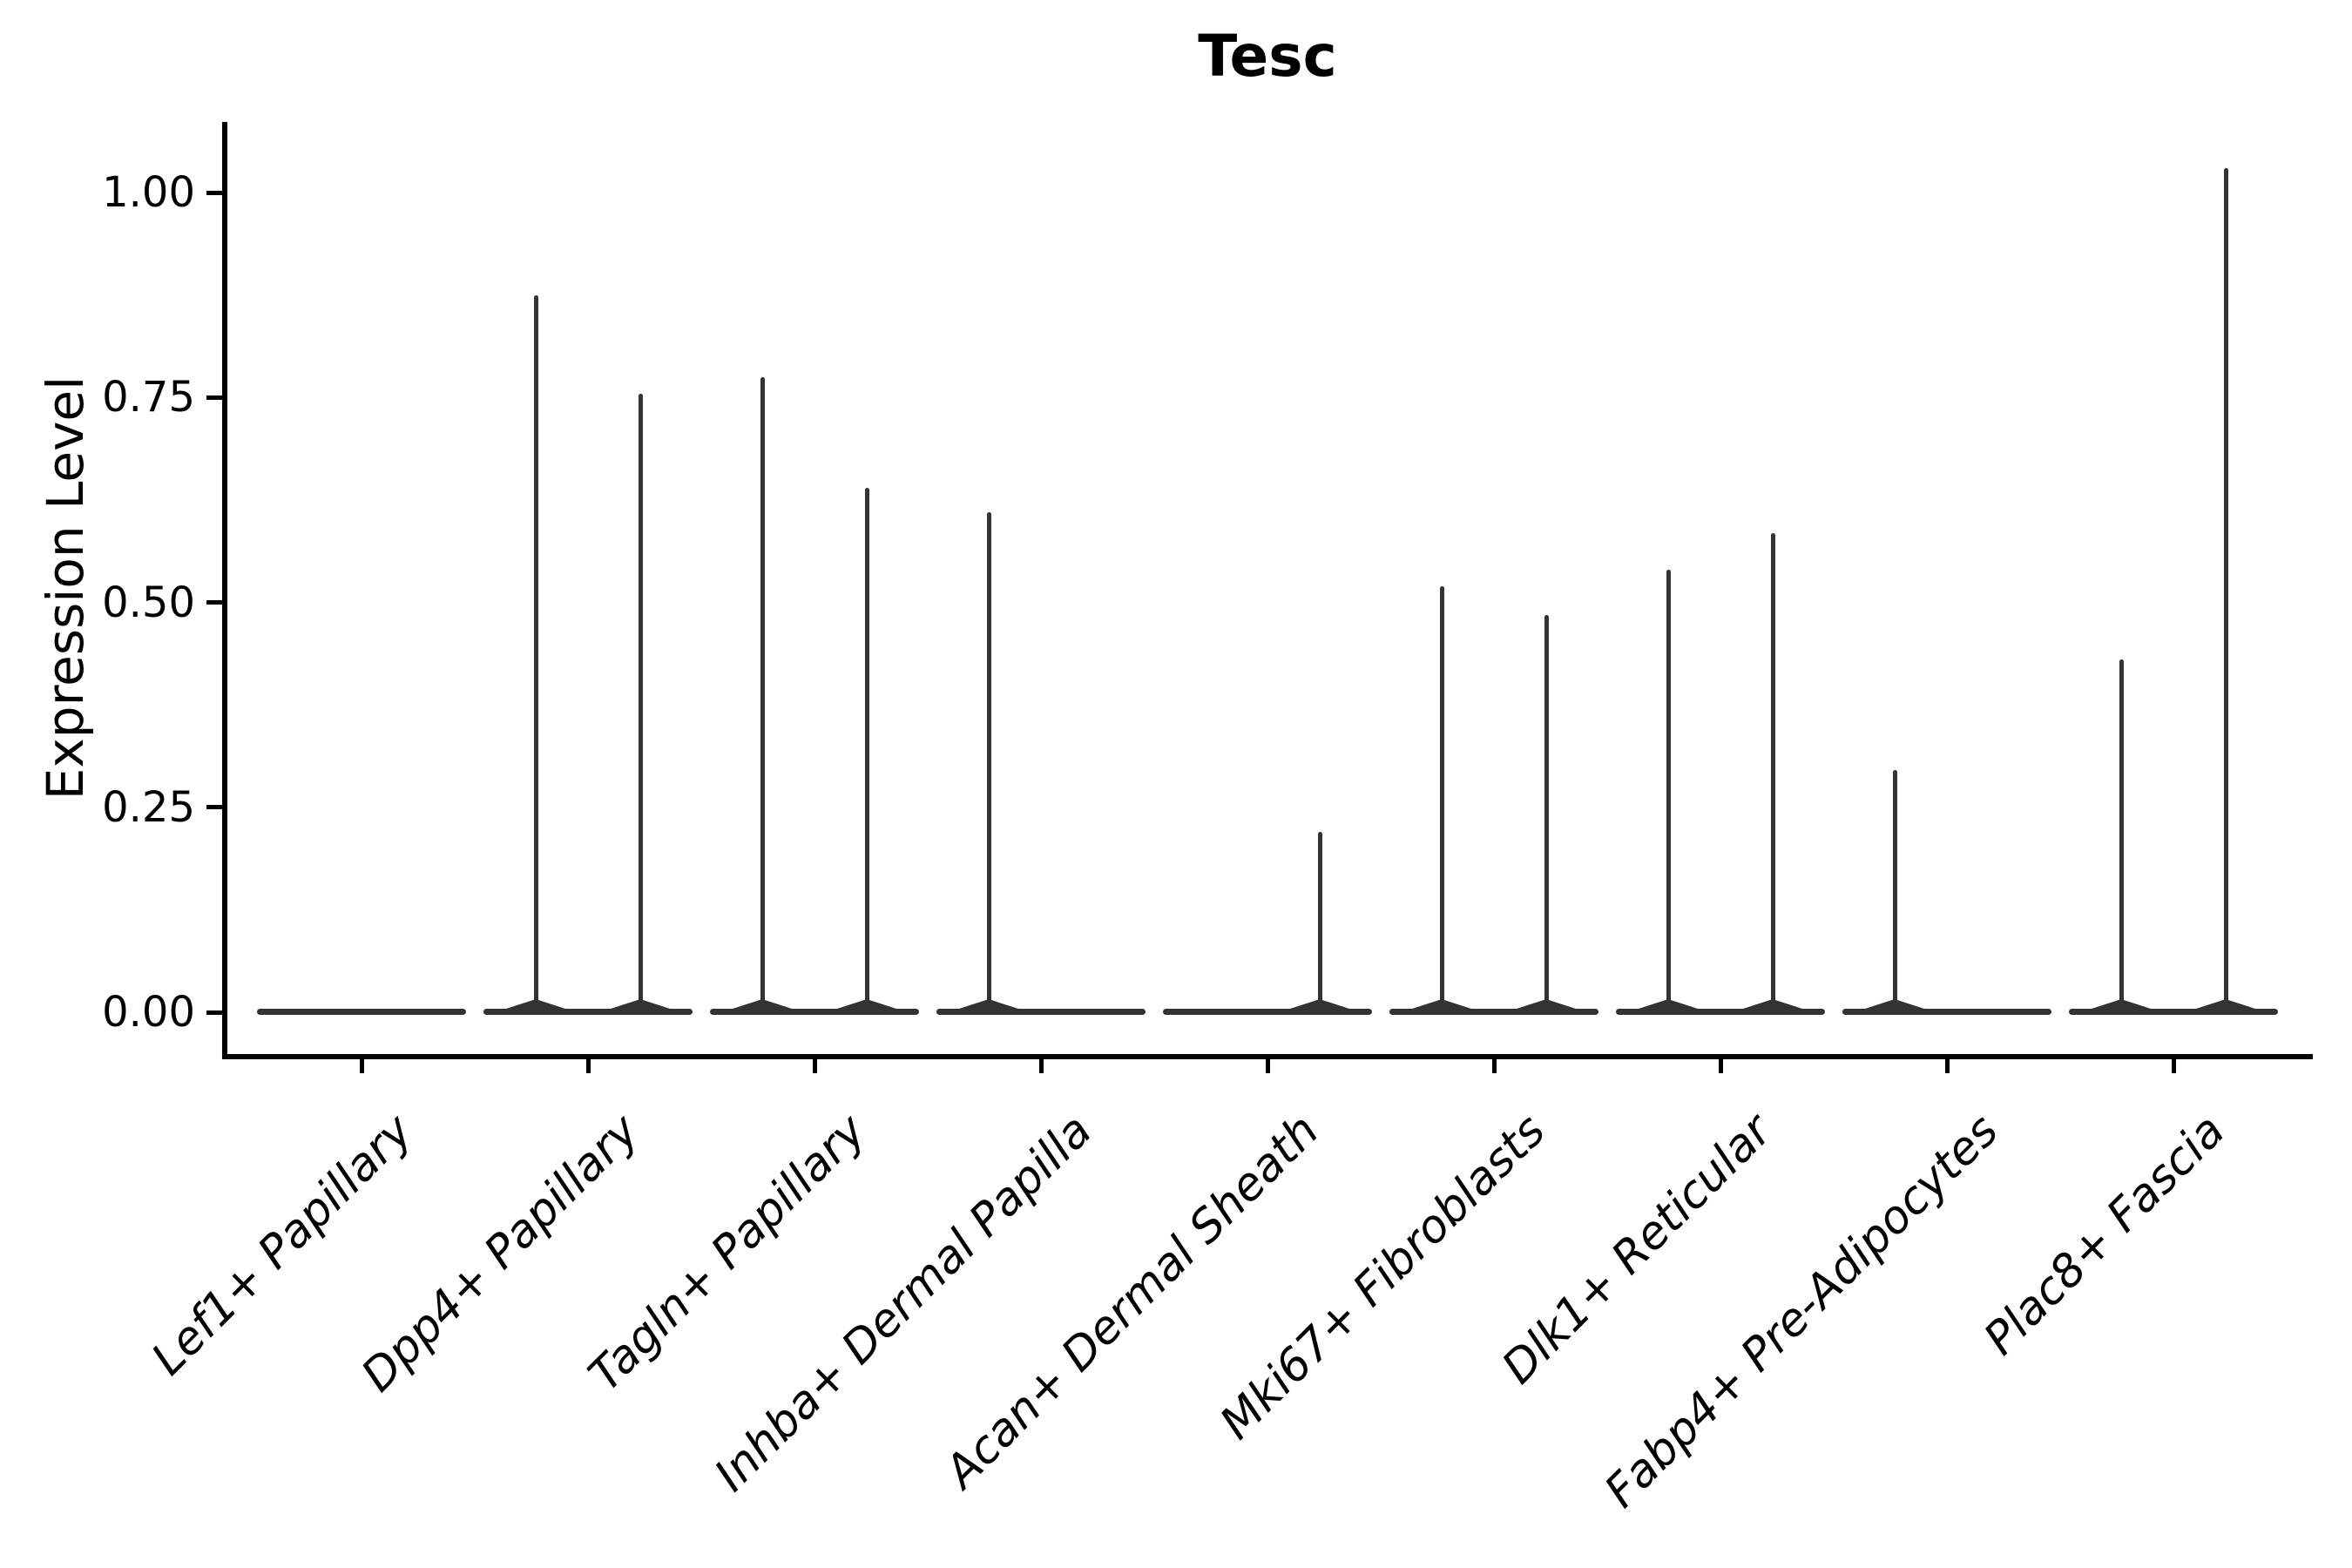 This screenshot has width=2352, height=1568. What do you see at coordinates (1267, 1056) in the screenshot?
I see `x-axis-spine` at bounding box center [1267, 1056].